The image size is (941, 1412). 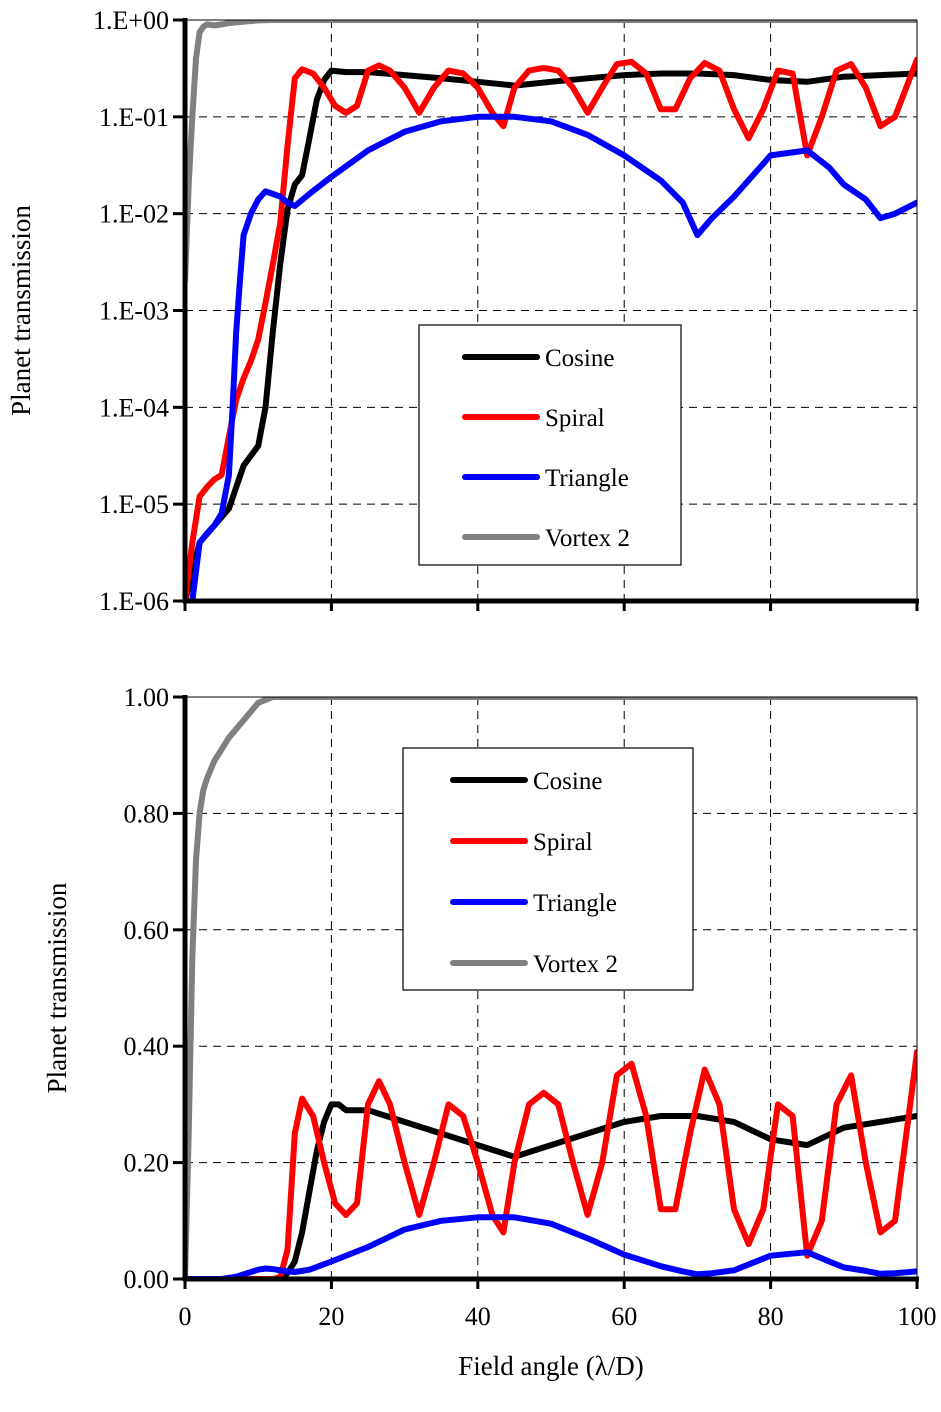 I want to click on x-tick-label: 60, so click(x=624, y=1316).